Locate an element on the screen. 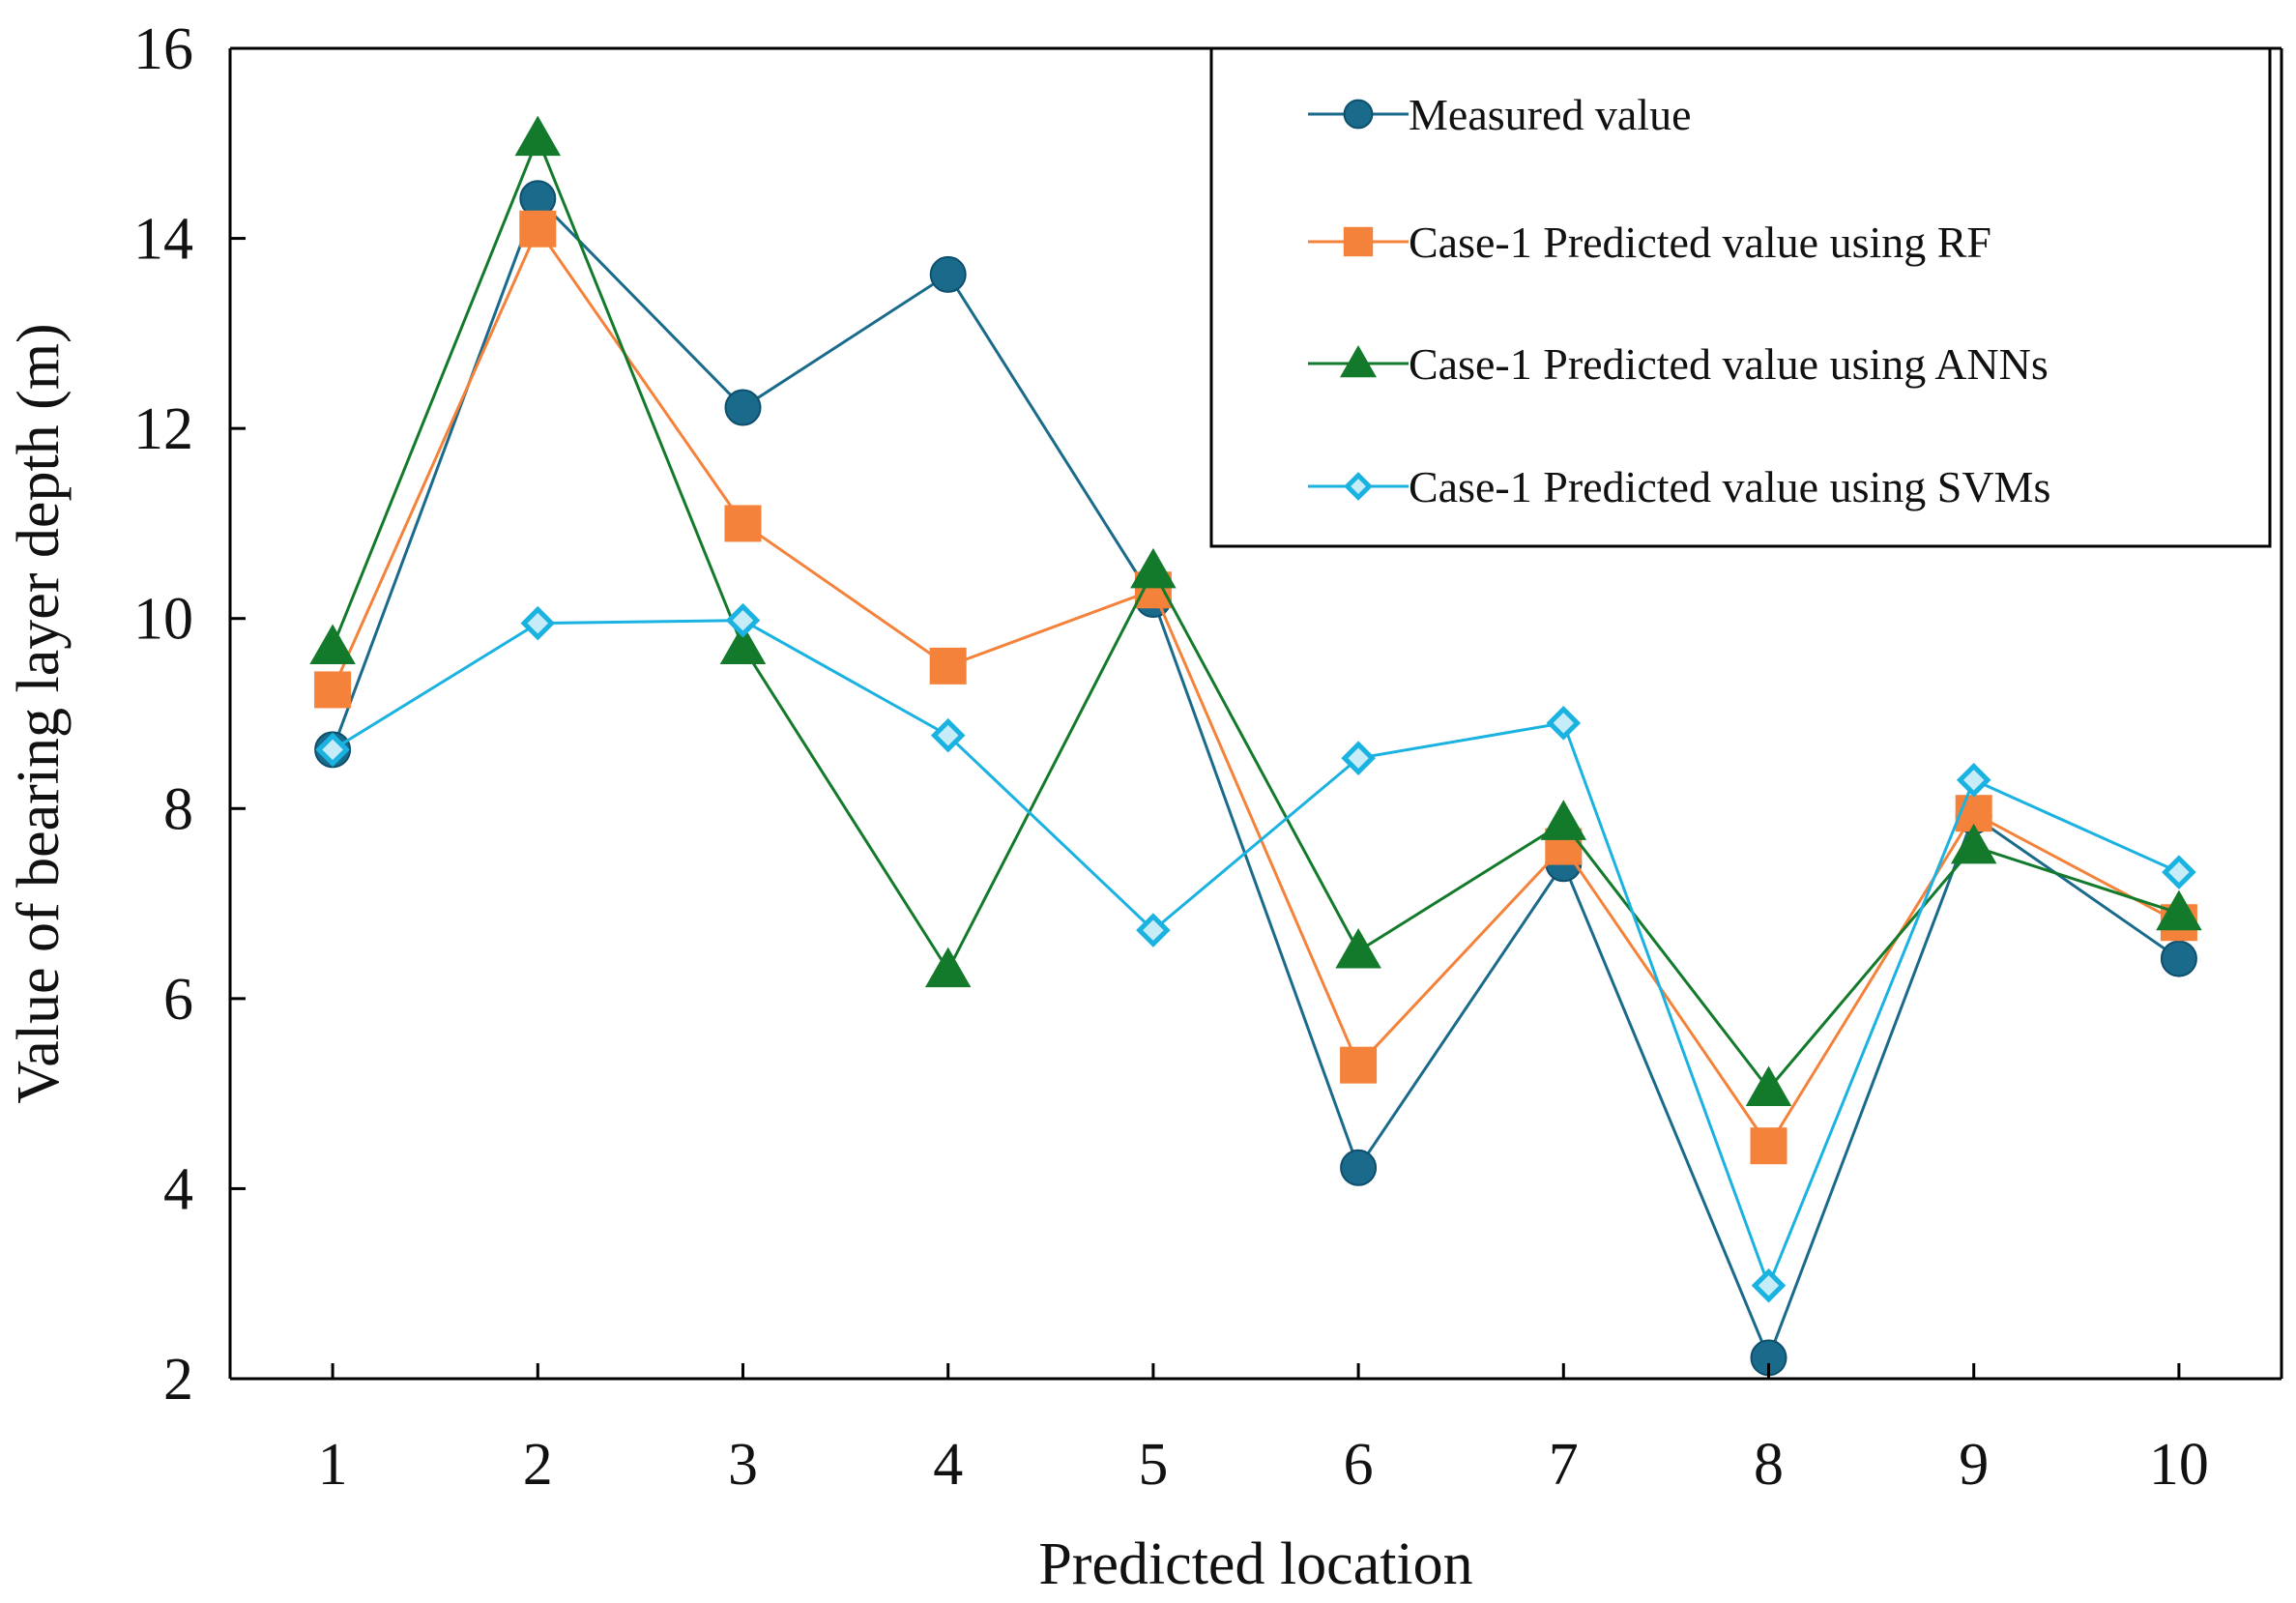  x-tick-label: 9 is located at coordinates (1974, 1465).